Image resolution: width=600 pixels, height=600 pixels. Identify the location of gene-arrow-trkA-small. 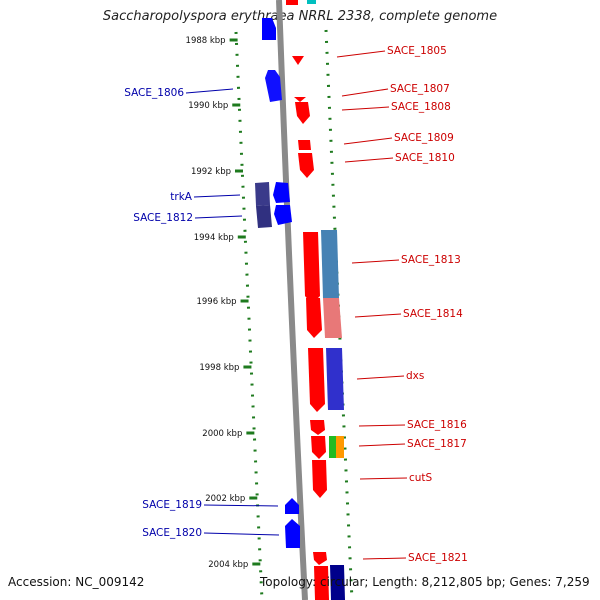
(281, 192).